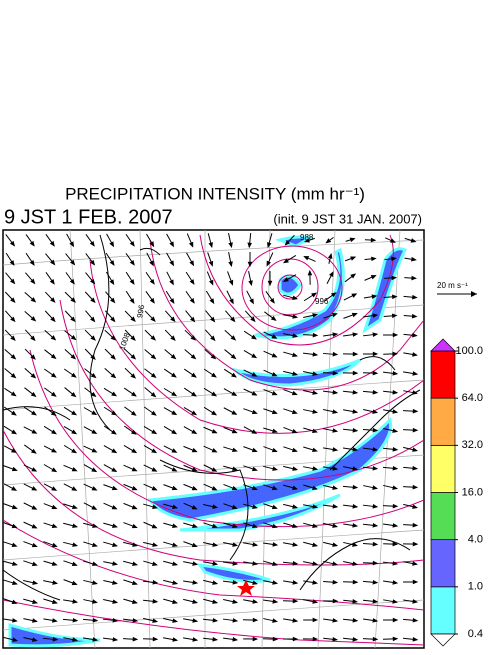  Describe the element at coordinates (322, 301) in the screenshot. I see `isobar-label: 996` at that location.